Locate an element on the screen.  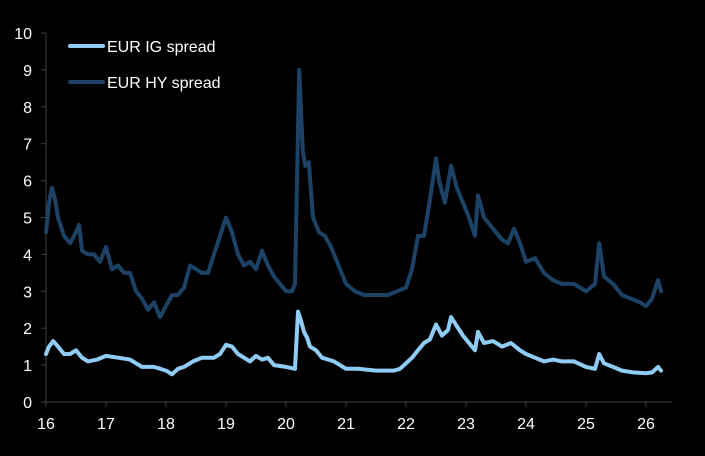
y-axis: 0 1 2 3 4 5 6 7 8 9 10 is located at coordinates (30, 219).